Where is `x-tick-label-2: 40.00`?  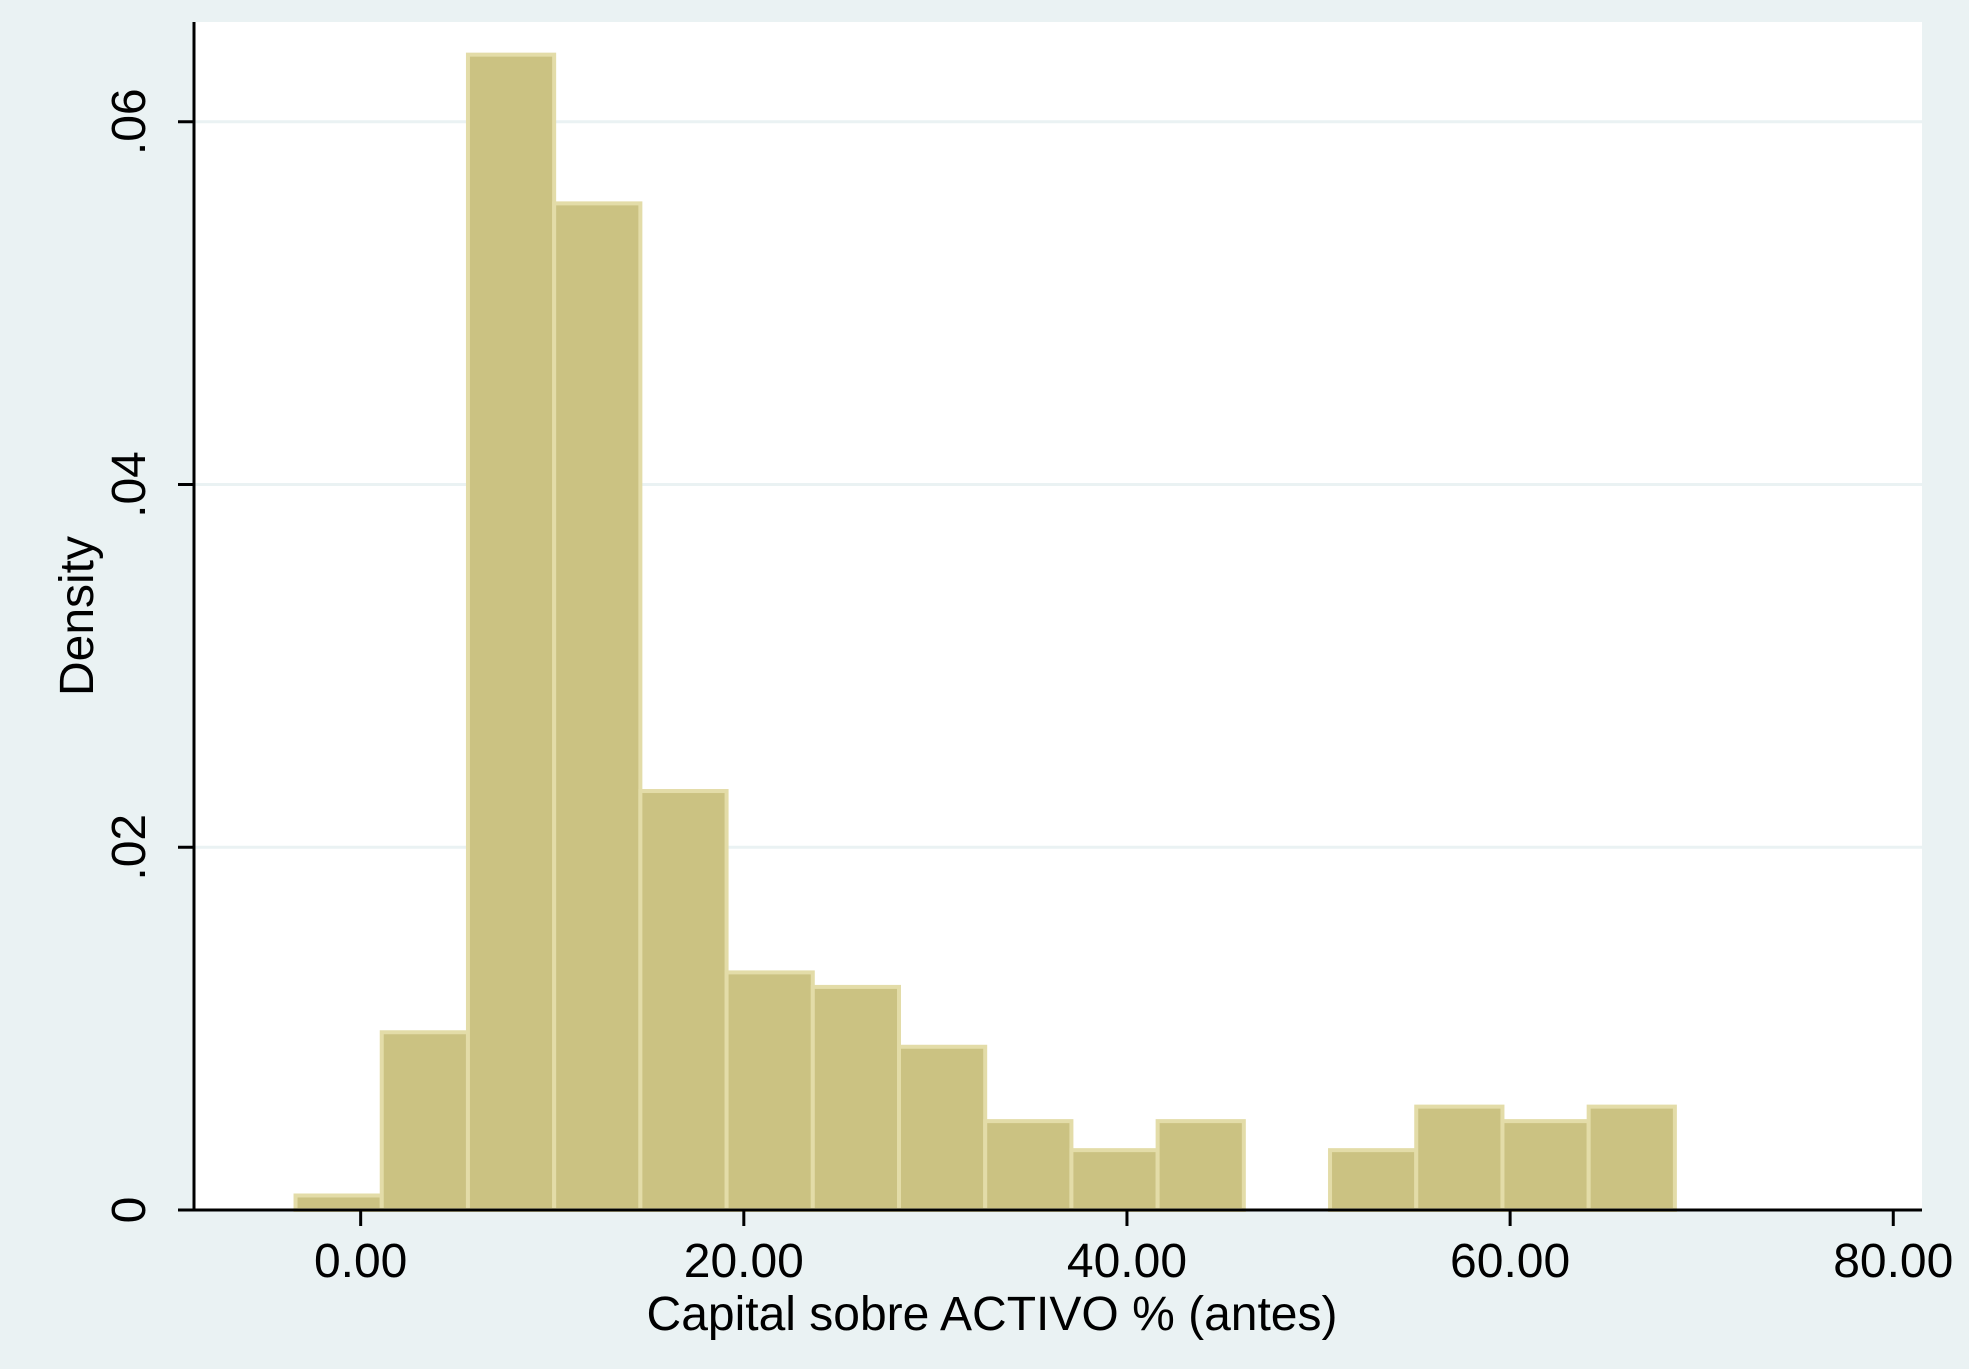 x-tick-label-2: 40.00 is located at coordinates (1127, 1261).